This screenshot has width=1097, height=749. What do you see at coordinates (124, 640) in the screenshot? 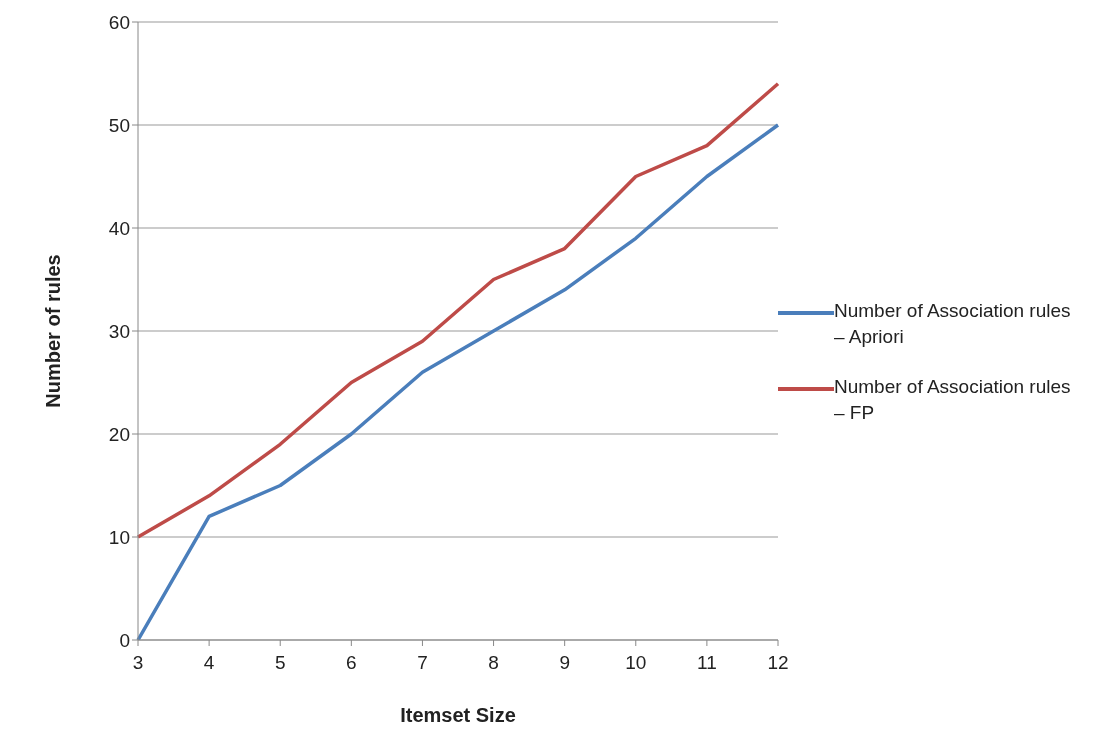
I see `y-tick-label: 0` at bounding box center [124, 640].